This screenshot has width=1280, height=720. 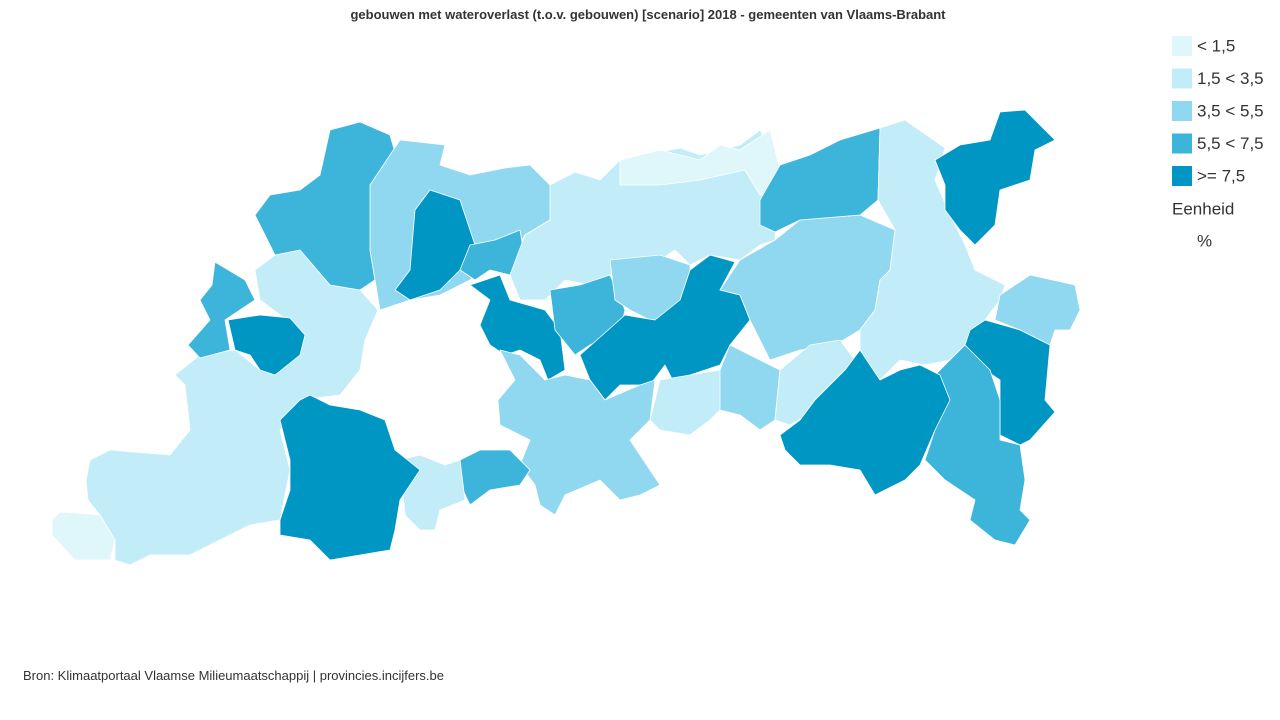 I want to click on legend: < 1,5 1,5 < 3,5 3,5 < 5,5 5,5 < 7,5 >= 7,5, so click(x=1218, y=111).